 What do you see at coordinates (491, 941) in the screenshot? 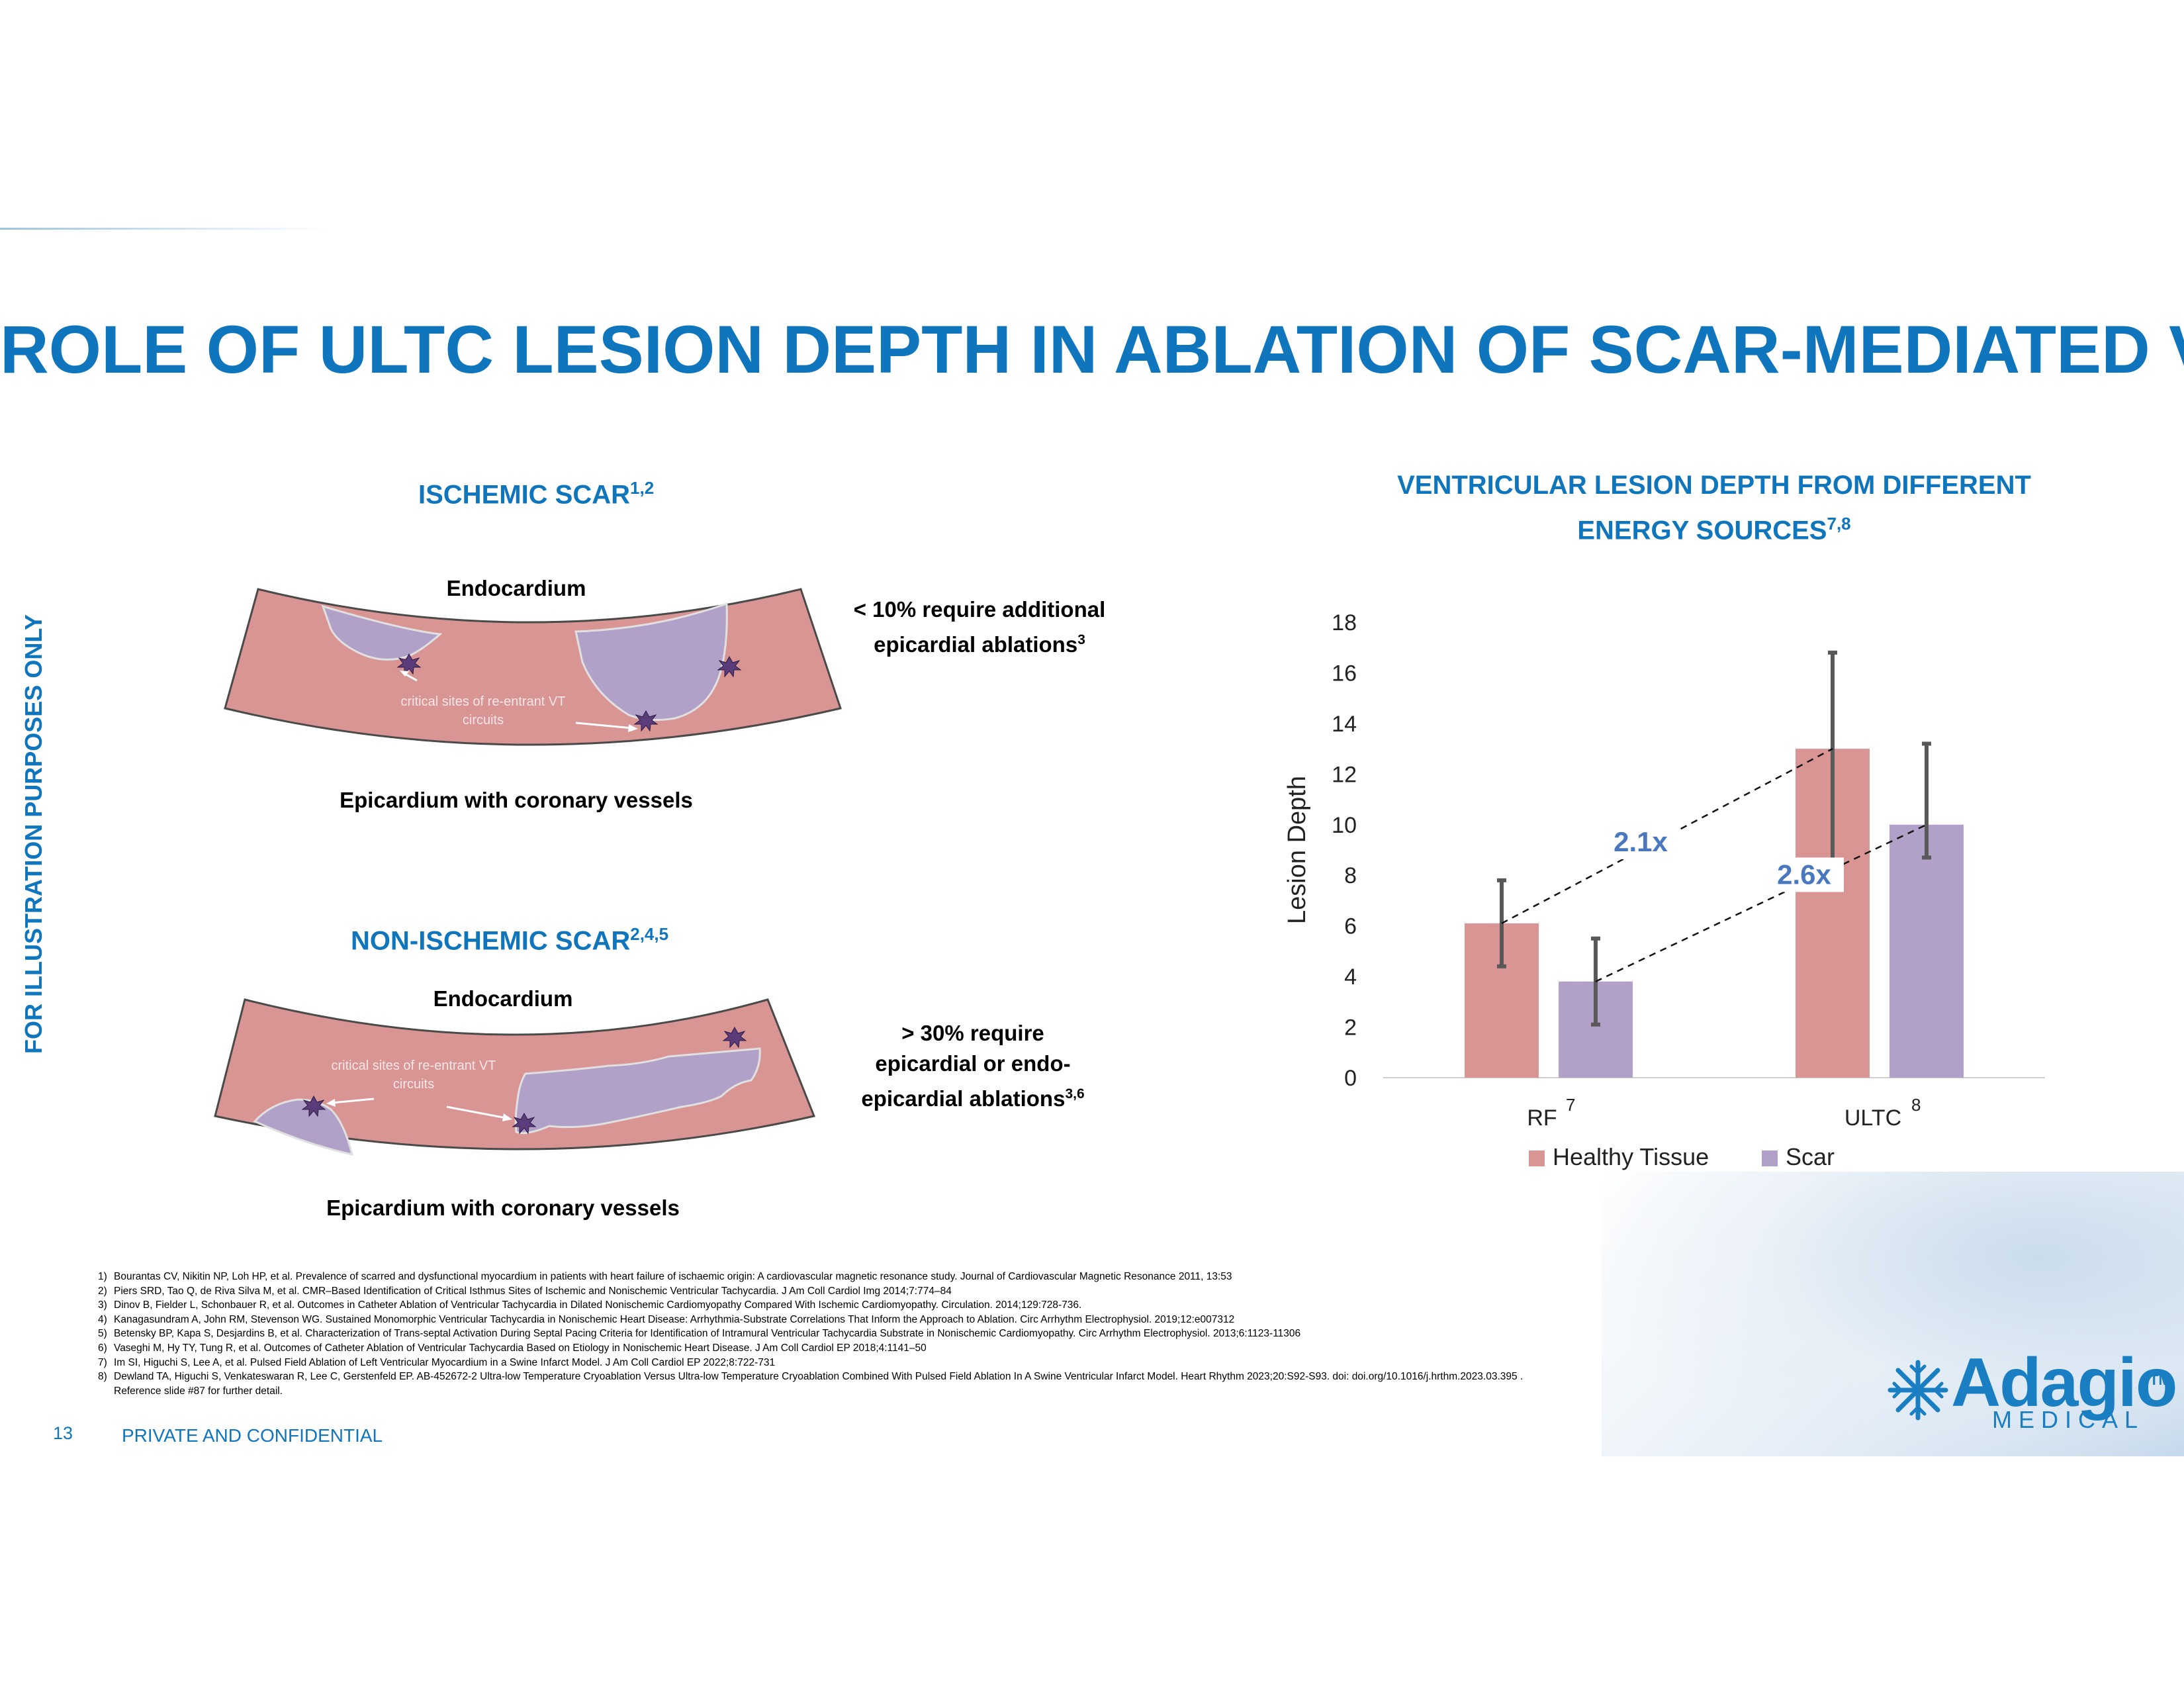
I see `non-ischemic-heading-text: NON-ISCHEMIC SCAR` at bounding box center [491, 941].